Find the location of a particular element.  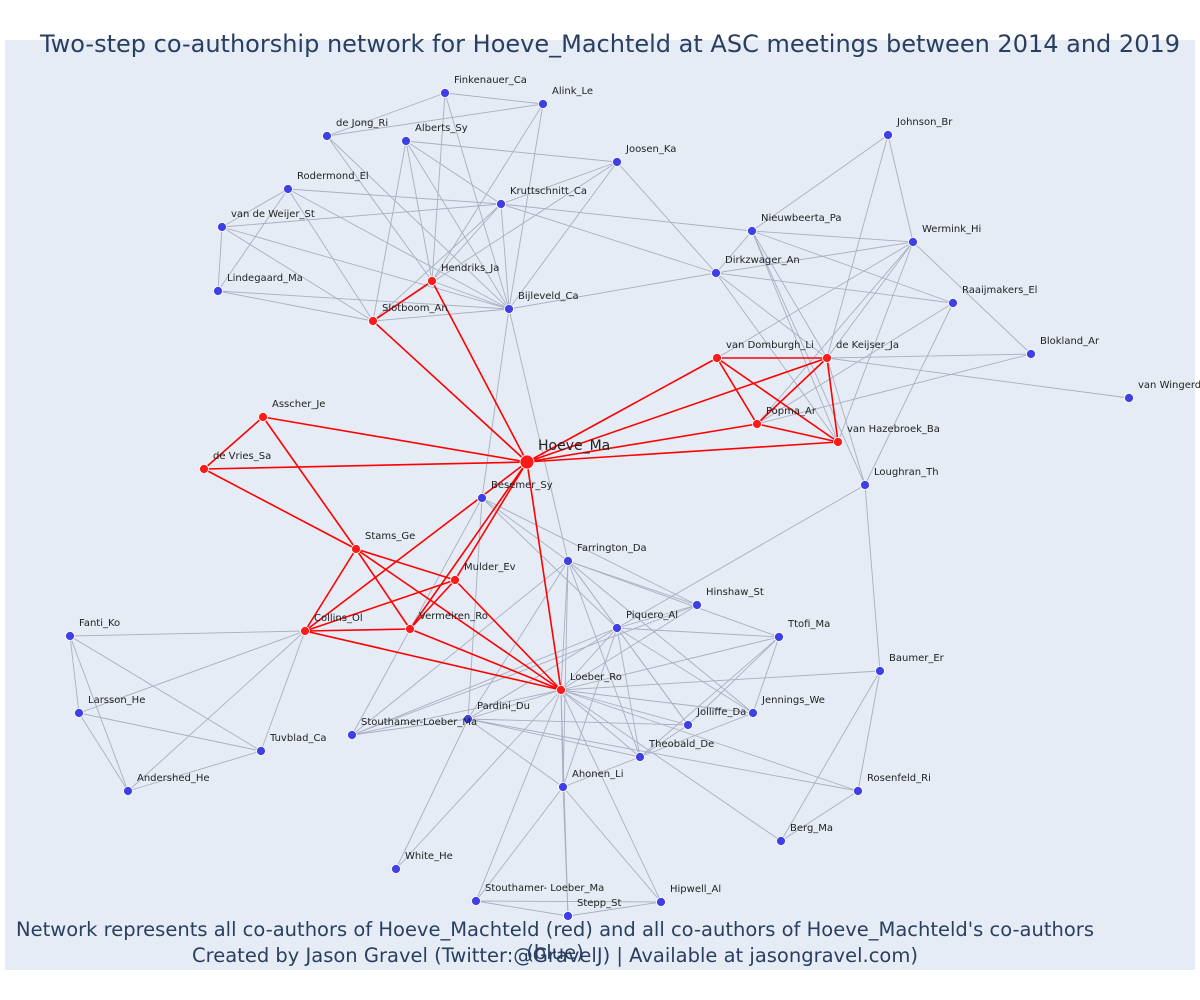

edge-tuvblad-ca-collins-ol is located at coordinates (283, 691).